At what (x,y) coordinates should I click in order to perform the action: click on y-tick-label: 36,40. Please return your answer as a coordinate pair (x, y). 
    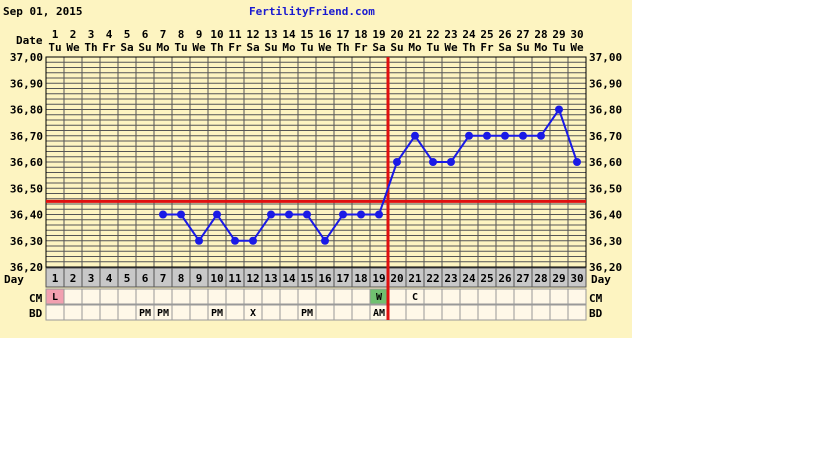
    Looking at the image, I should click on (26, 215).